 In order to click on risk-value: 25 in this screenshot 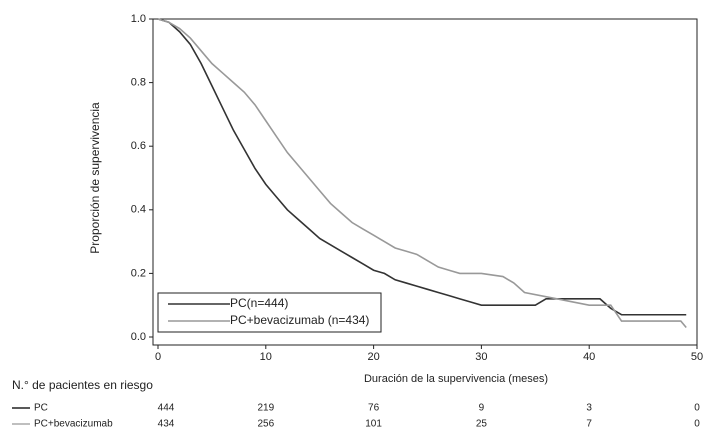, I will do `click(482, 424)`.